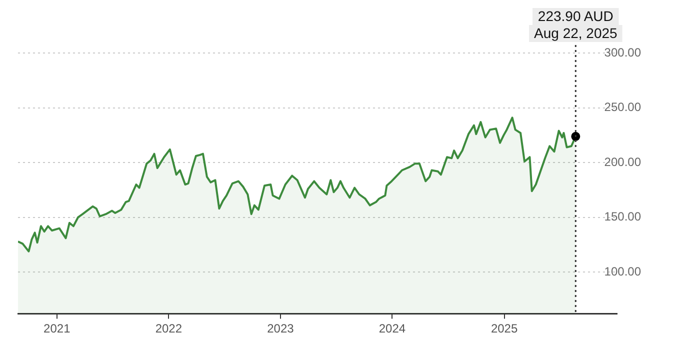 This screenshot has height=345, width=680. I want to click on text: Aug 22, 2025, so click(576, 32).